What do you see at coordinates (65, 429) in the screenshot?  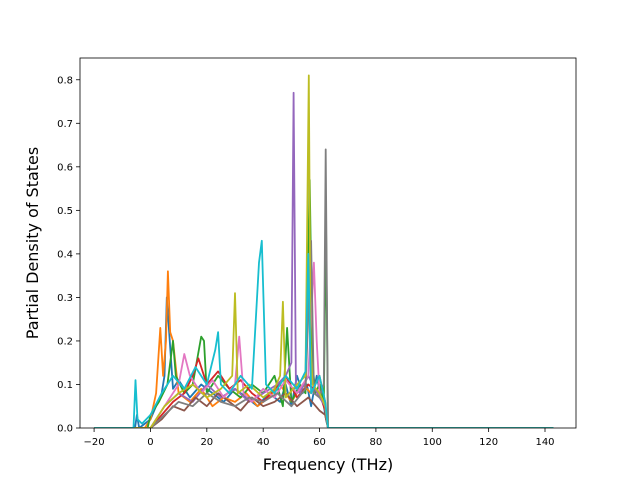 I see `y-tick-label: 0.0` at bounding box center [65, 429].